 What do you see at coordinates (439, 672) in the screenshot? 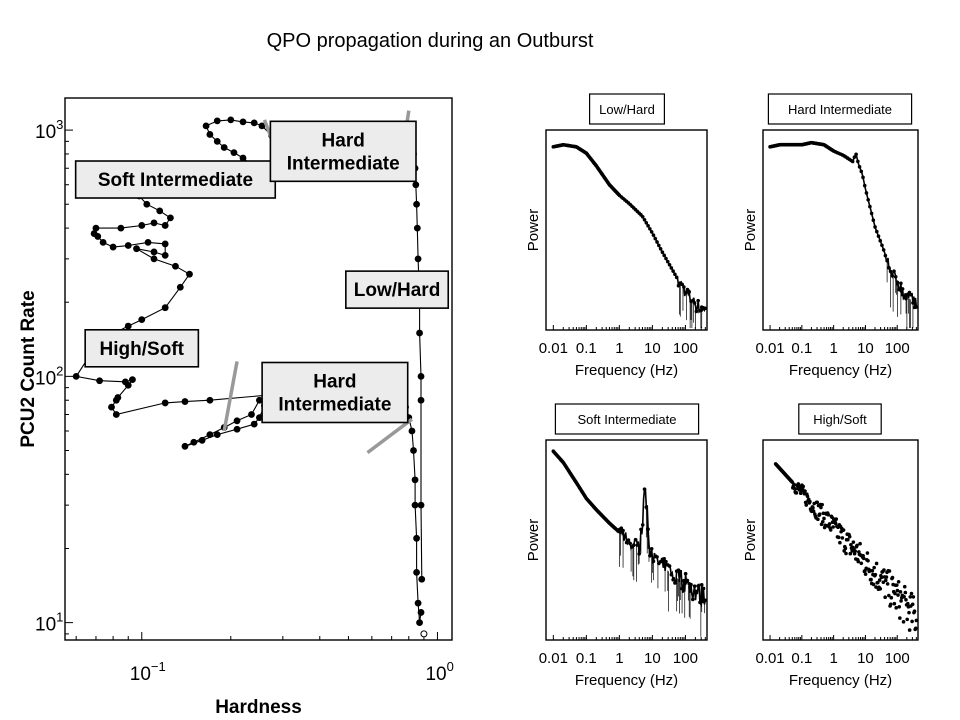
I see `x-tick-label: 100` at bounding box center [439, 672].